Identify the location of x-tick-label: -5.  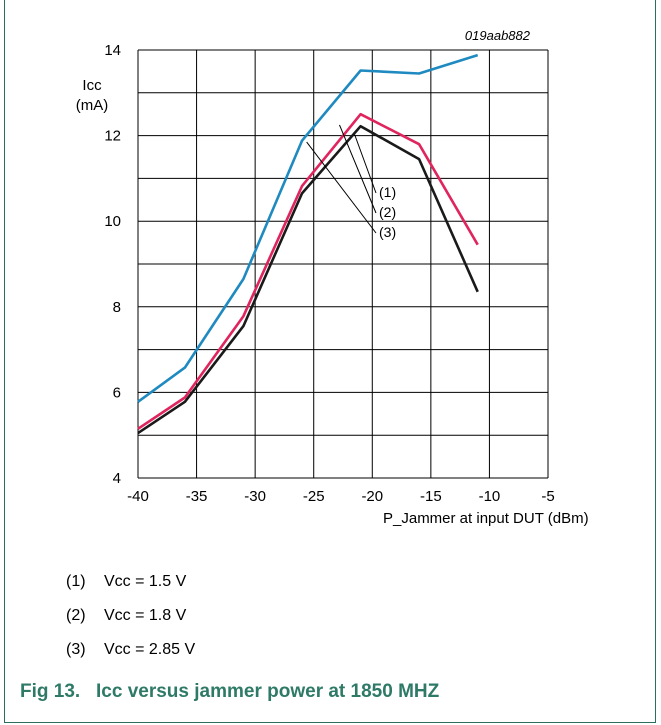
(547, 496).